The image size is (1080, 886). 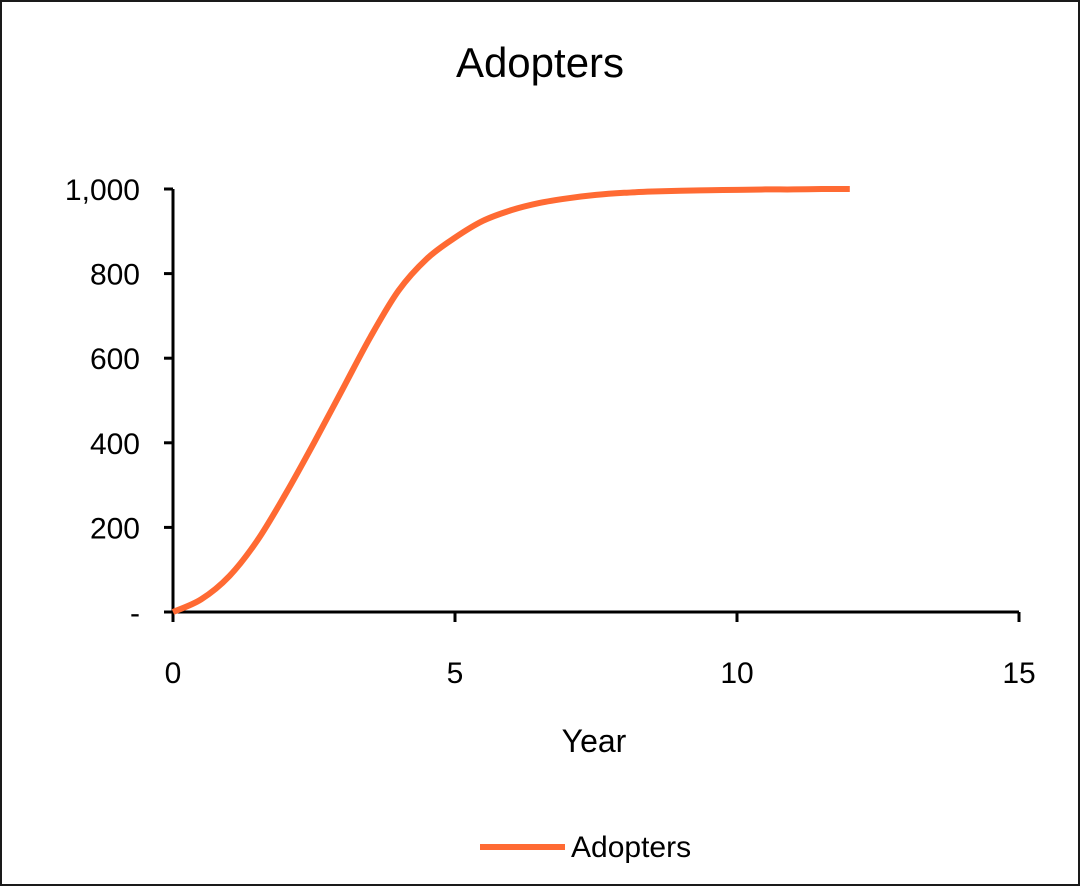 I want to click on y-tick-label: -, so click(x=135, y=613).